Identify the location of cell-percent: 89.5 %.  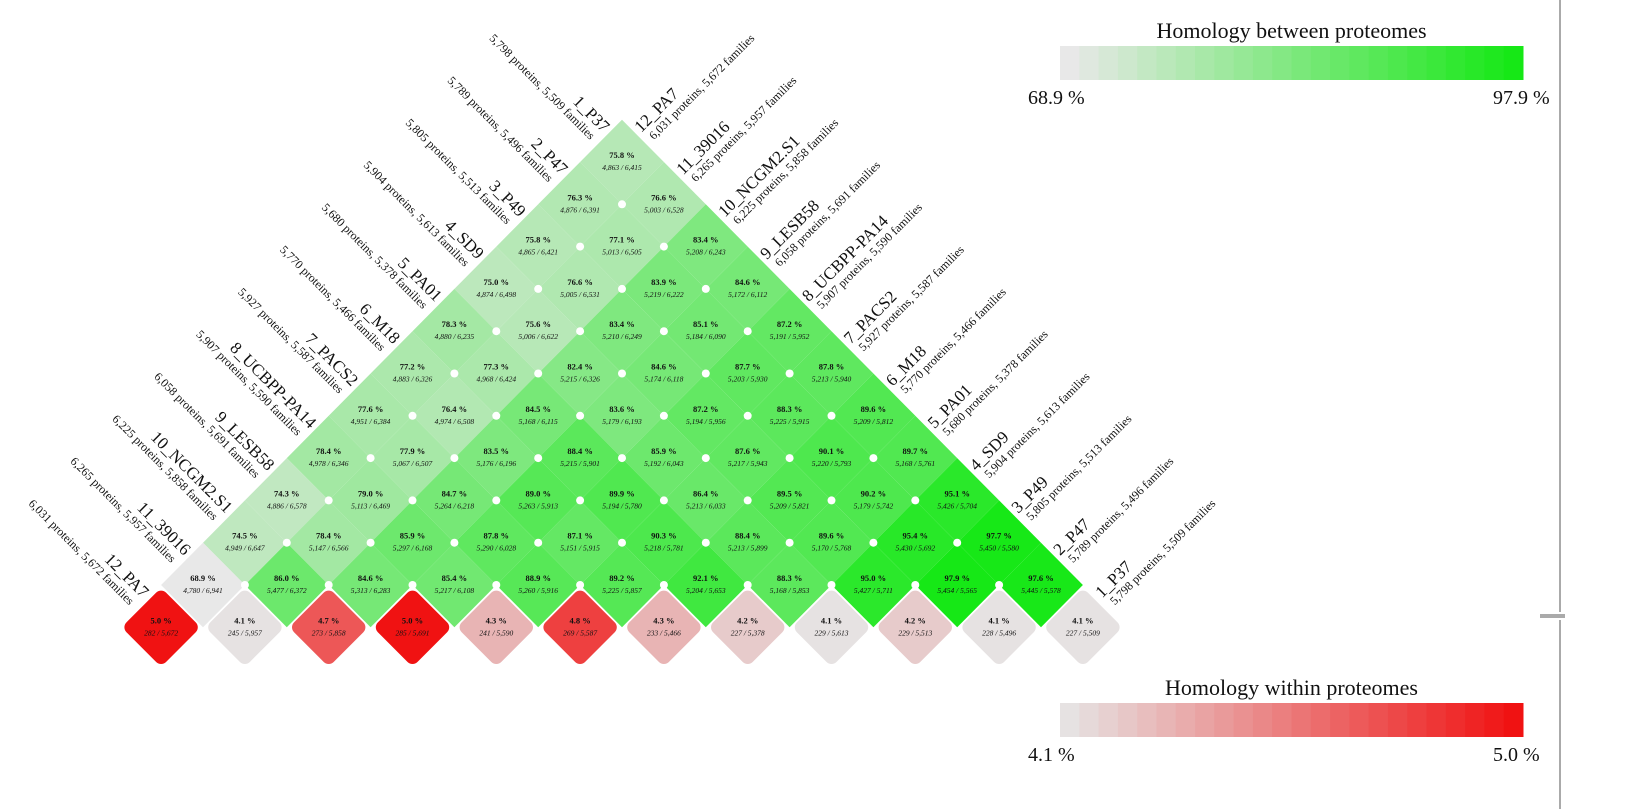
(790, 493).